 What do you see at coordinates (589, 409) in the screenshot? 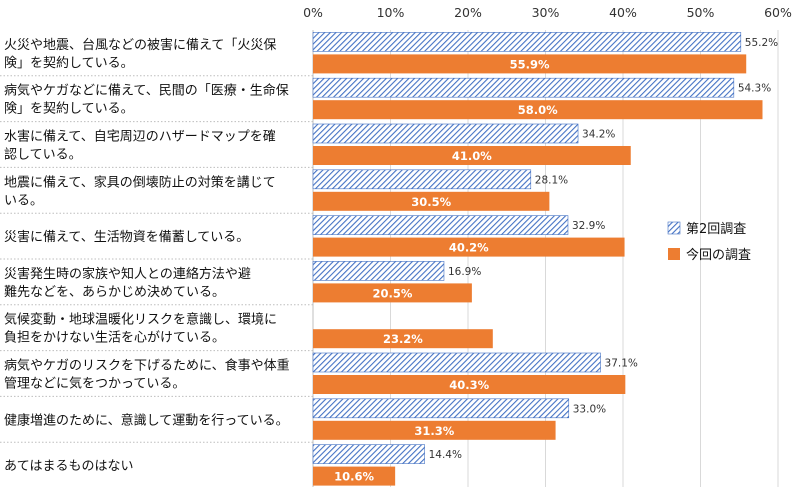
I see `data-label-previous: 33.0%` at bounding box center [589, 409].